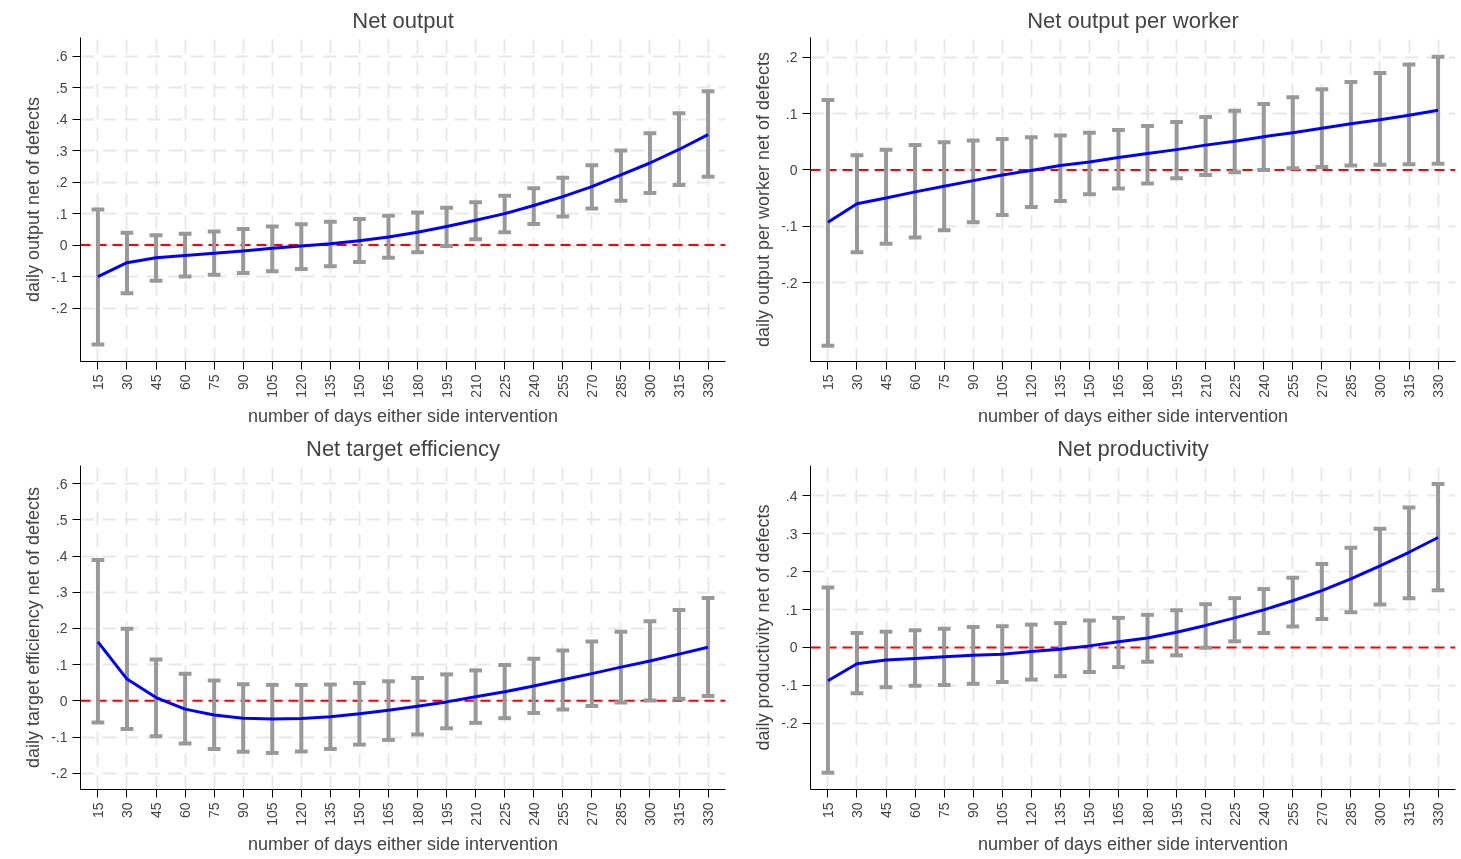 Image resolution: width=1461 pixels, height=859 pixels. What do you see at coordinates (61, 519) in the screenshot?
I see `y-tick-label: .5` at bounding box center [61, 519].